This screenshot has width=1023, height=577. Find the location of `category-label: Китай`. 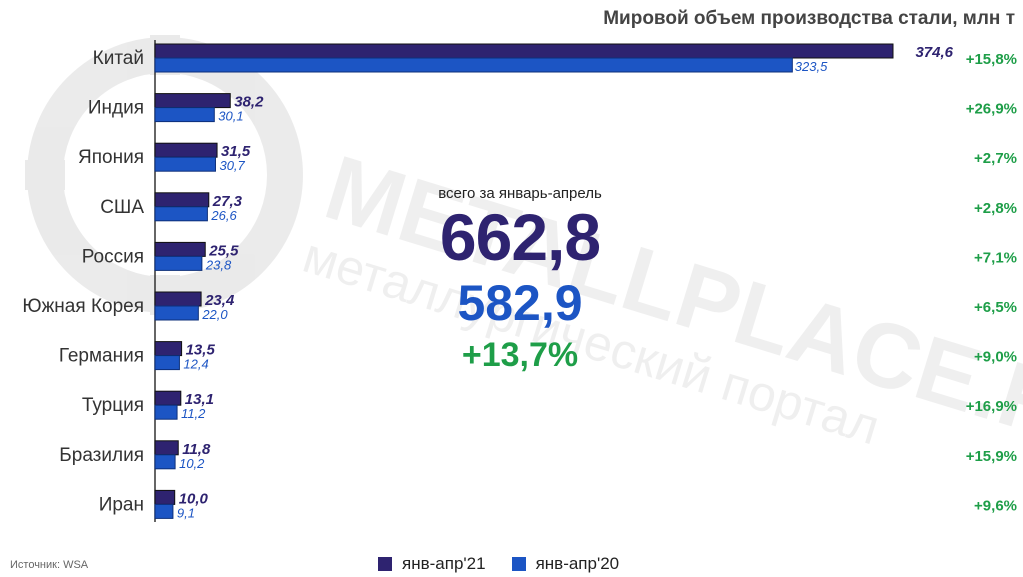

category-label: Китай is located at coordinates (118, 58).